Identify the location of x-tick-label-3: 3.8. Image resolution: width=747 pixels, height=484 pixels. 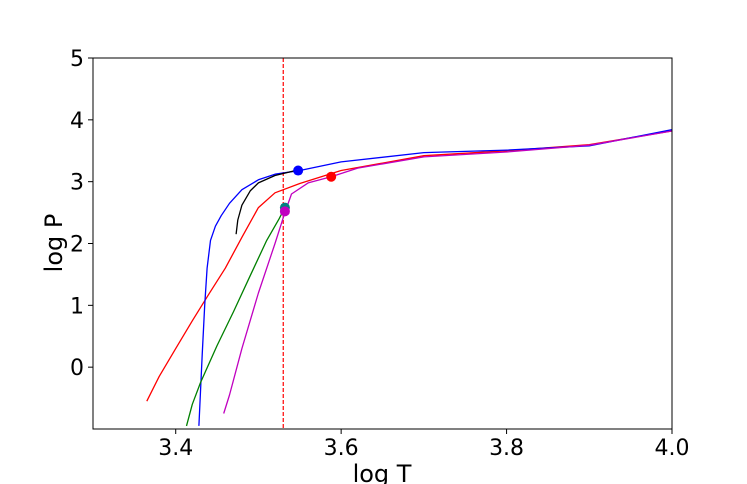
(506, 448).